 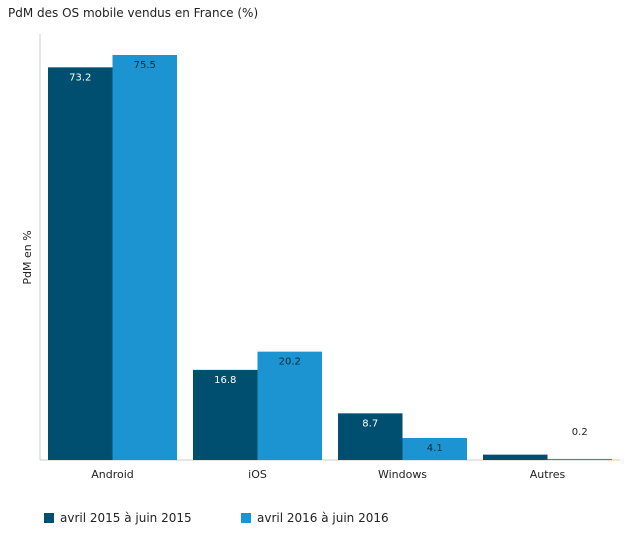 I want to click on x-tick-label-windows: Windows, so click(x=402, y=474).